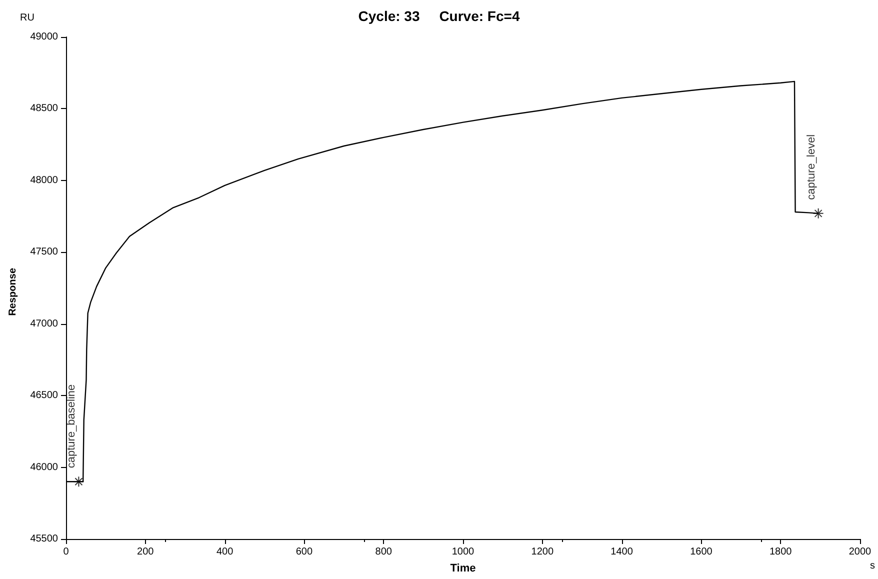  I want to click on y-tick-label: 46000, so click(44, 467).